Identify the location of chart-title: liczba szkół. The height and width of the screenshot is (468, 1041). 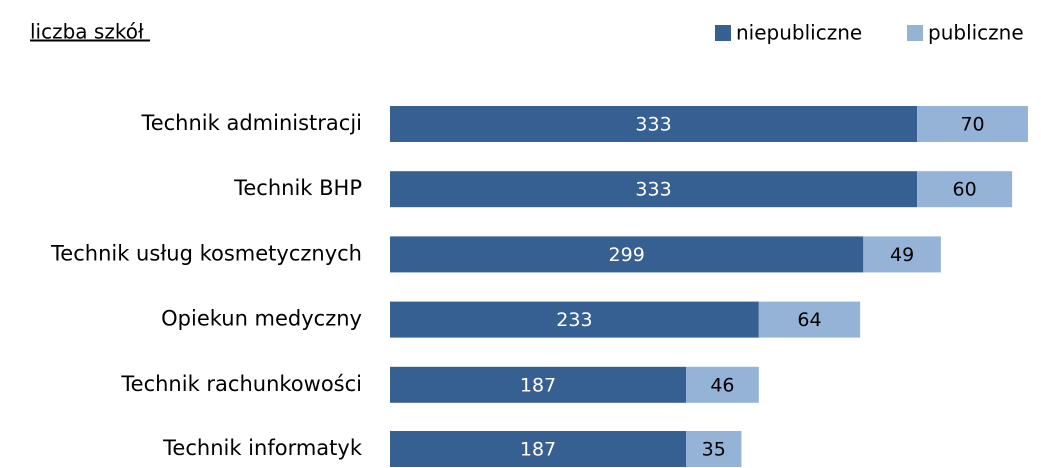
(90, 32).